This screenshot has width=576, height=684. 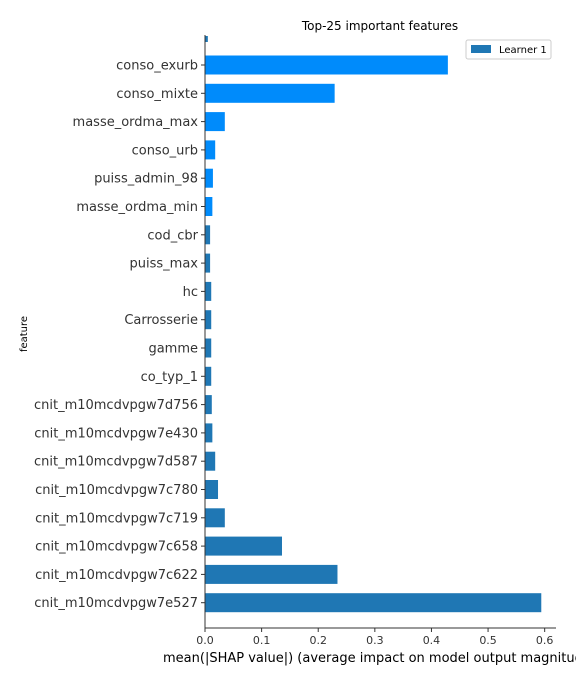 I want to click on bar-cnit-m10mcdvpgw7c658, so click(x=243, y=546).